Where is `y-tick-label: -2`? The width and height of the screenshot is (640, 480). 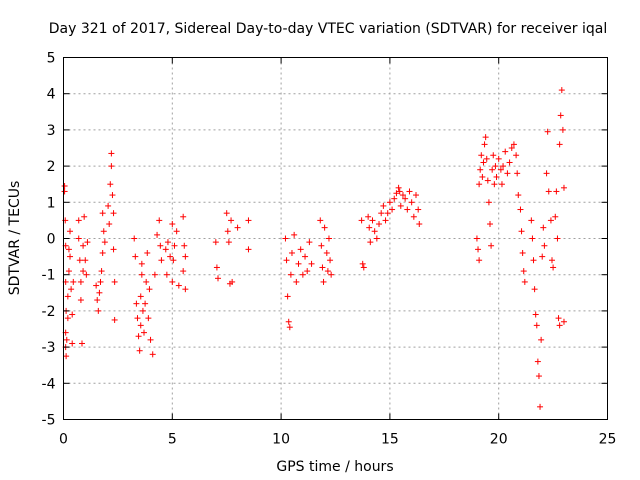
y-tick-label: -2 is located at coordinates (49, 312).